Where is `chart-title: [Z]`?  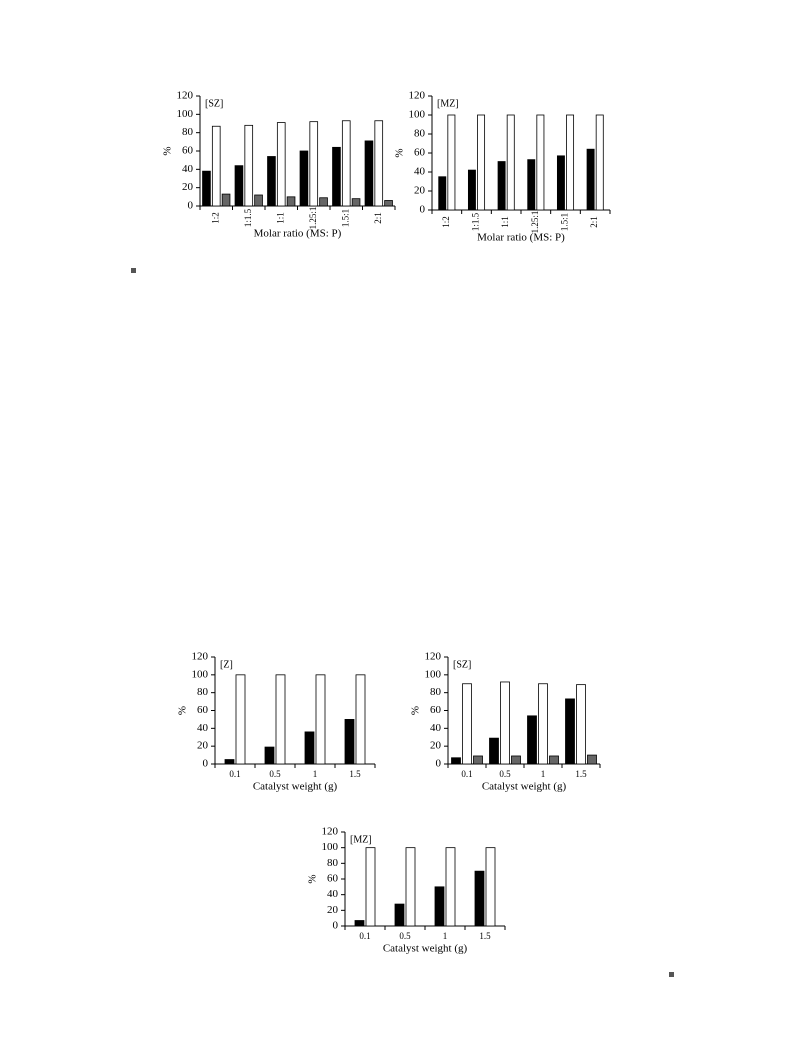
chart-title: [Z] is located at coordinates (226, 664).